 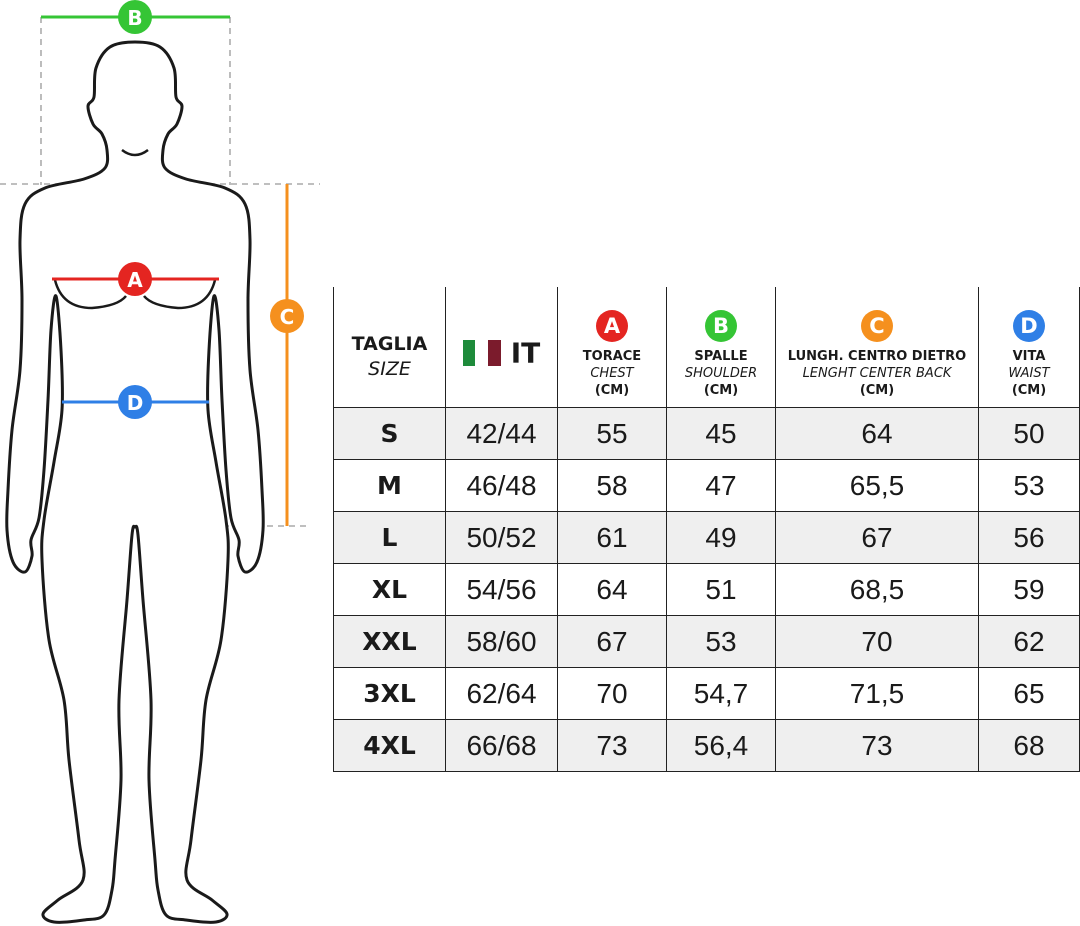 I want to click on value-cell: 55, so click(x=612, y=433).